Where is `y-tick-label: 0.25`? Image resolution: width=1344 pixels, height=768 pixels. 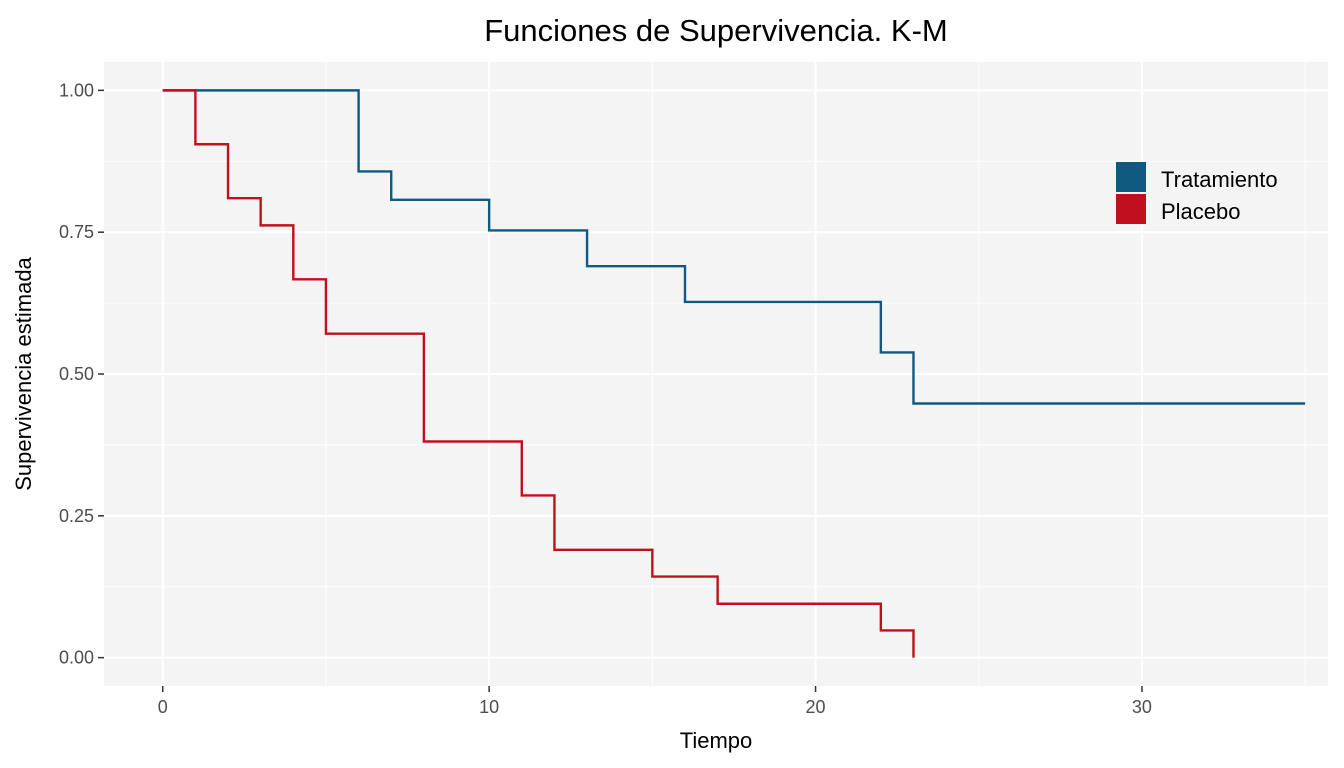 y-tick-label: 0.25 is located at coordinates (76, 516).